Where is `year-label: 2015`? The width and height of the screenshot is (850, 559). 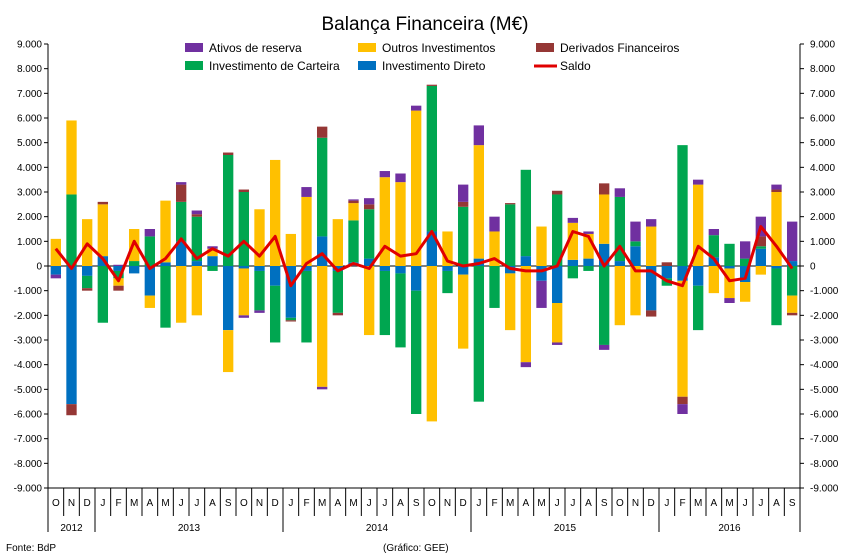
year-label: 2015 is located at coordinates (565, 528).